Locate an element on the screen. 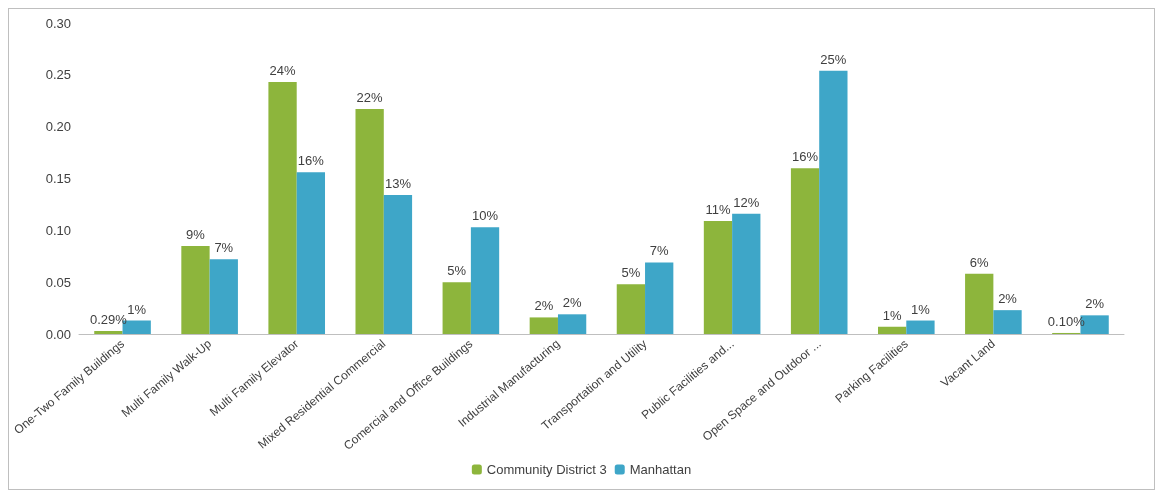 The height and width of the screenshot is (498, 1165). legend-label: Manhattan is located at coordinates (660, 469).